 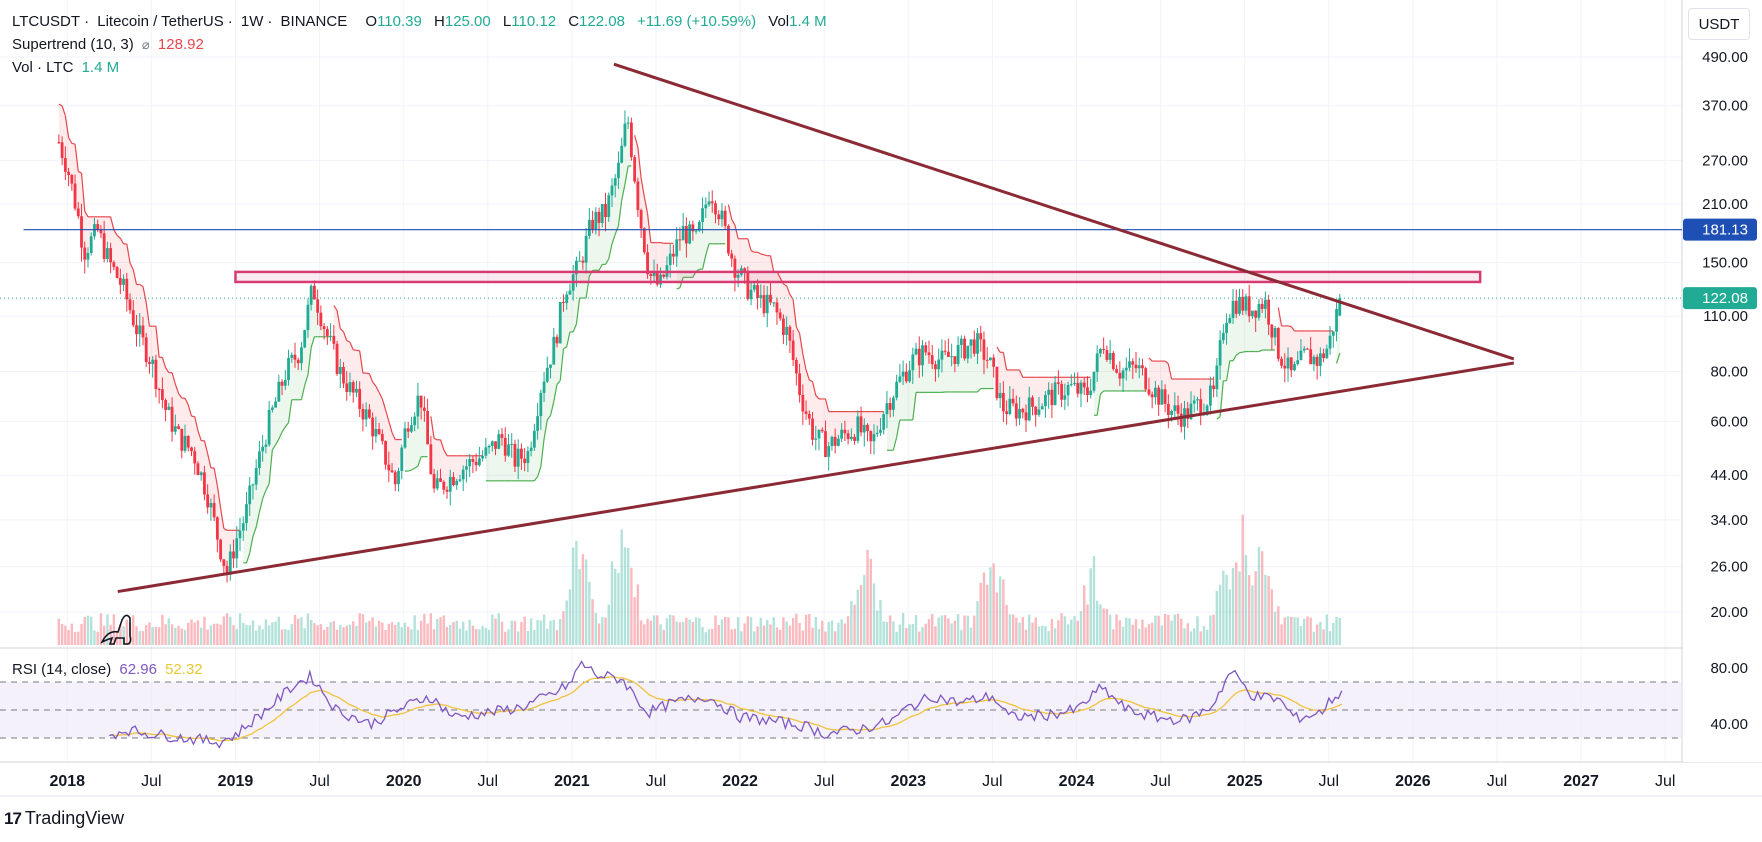 I want to click on price-tick-label: 80.00, so click(x=1729, y=371).